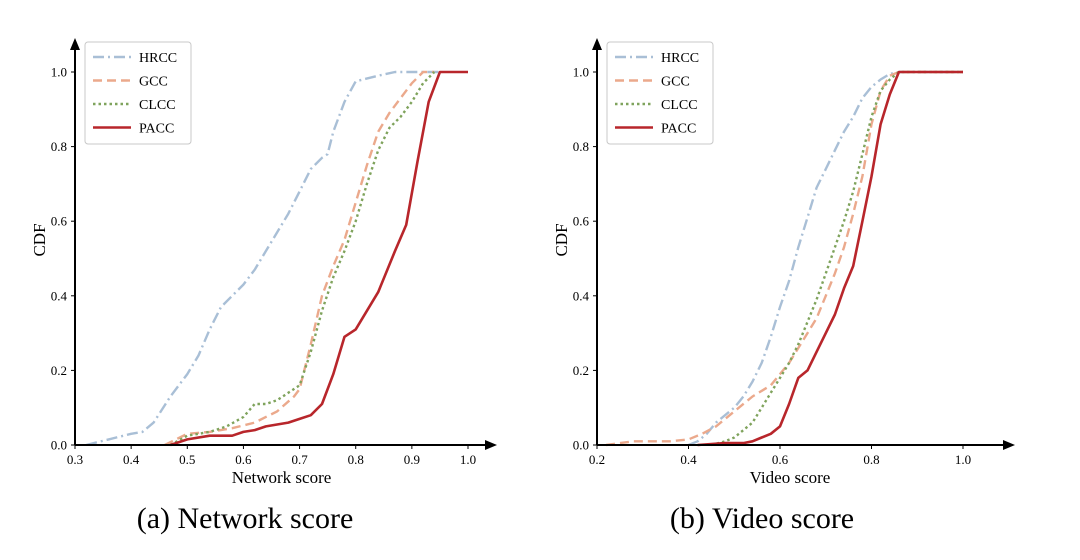  What do you see at coordinates (790, 477) in the screenshot?
I see `x-axis-label: Video score` at bounding box center [790, 477].